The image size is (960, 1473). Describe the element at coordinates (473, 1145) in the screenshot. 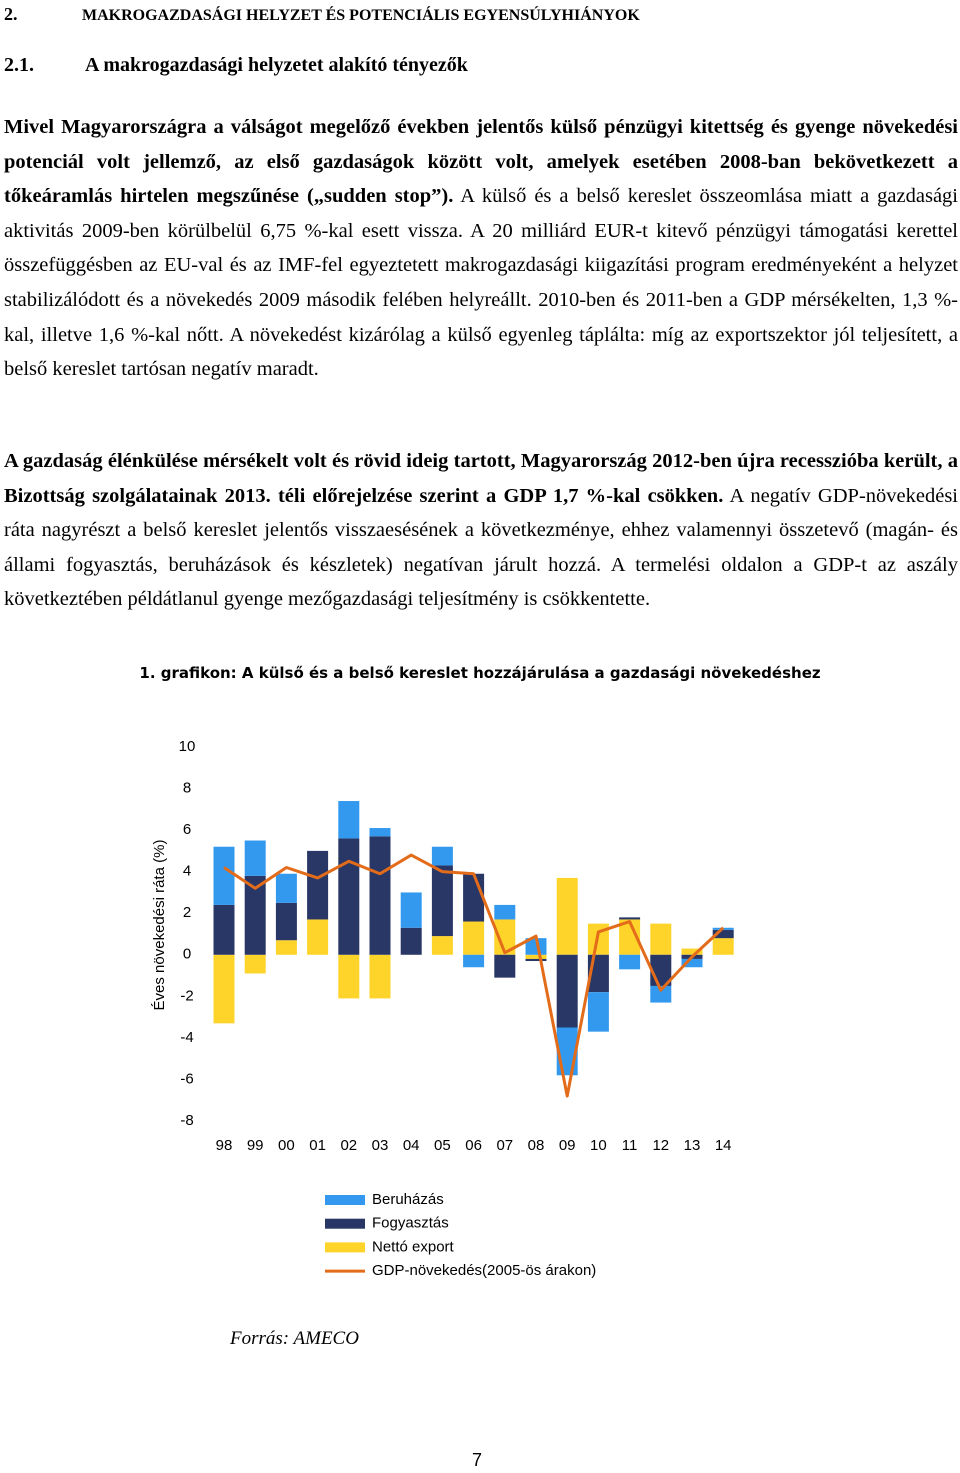

I see `x-tick-label: 06` at that location.